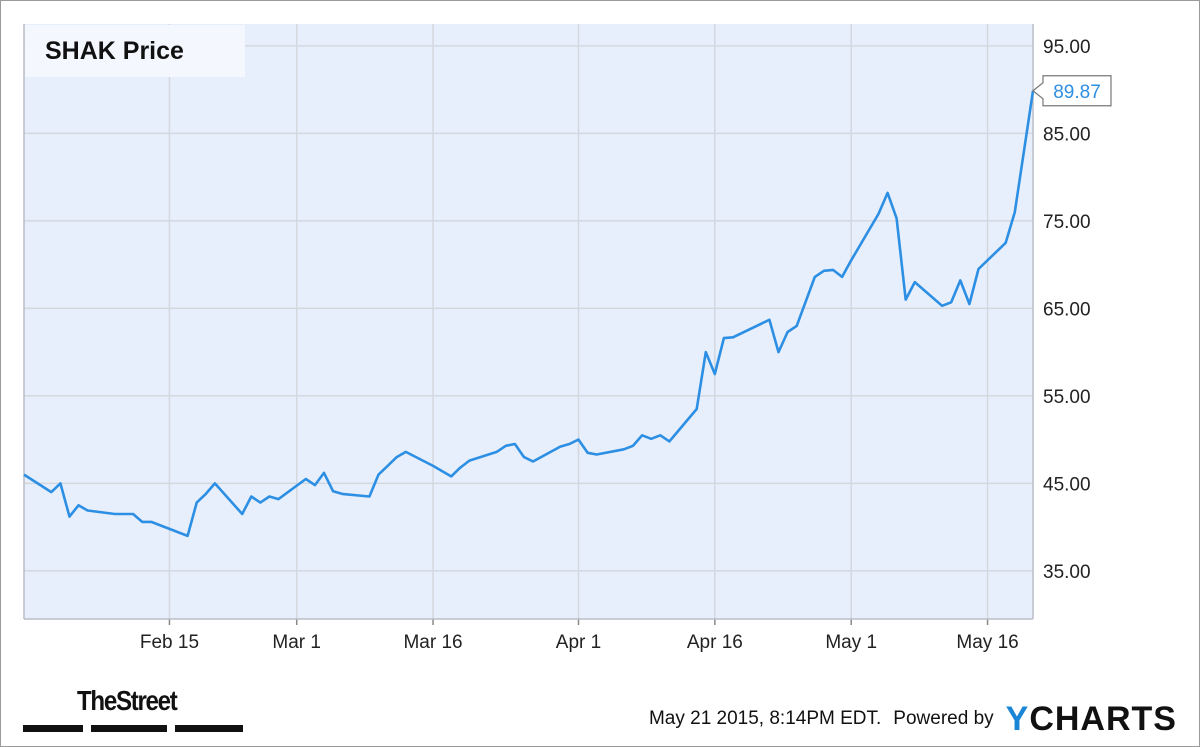  I want to click on ycharts-logo: YCHARTS, so click(1091, 719).